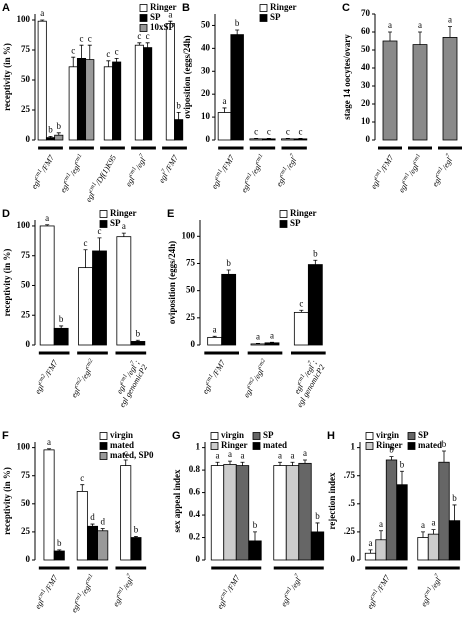  I want to click on legend-label: SP, so click(275, 17).